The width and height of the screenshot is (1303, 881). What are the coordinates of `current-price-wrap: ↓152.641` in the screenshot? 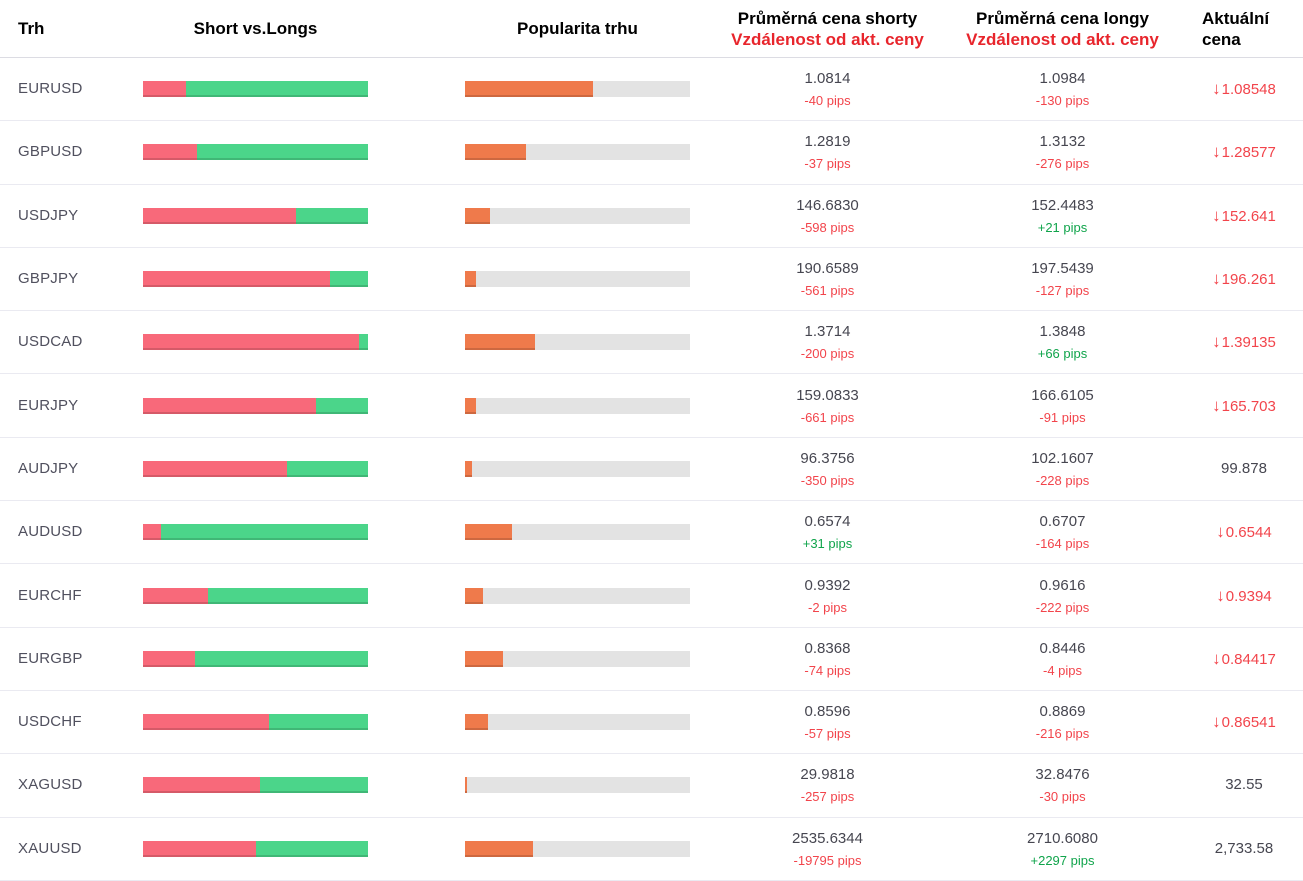 It's located at (1244, 215).